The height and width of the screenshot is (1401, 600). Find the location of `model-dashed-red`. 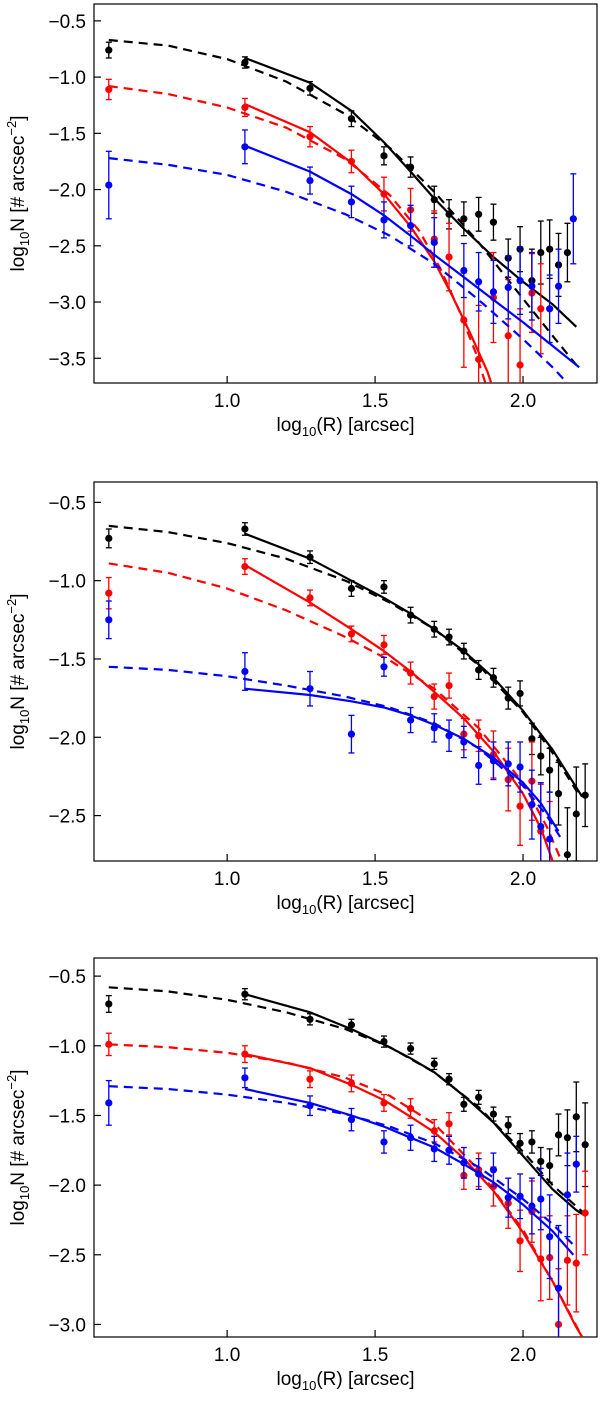

model-dashed-red is located at coordinates (297, 234).